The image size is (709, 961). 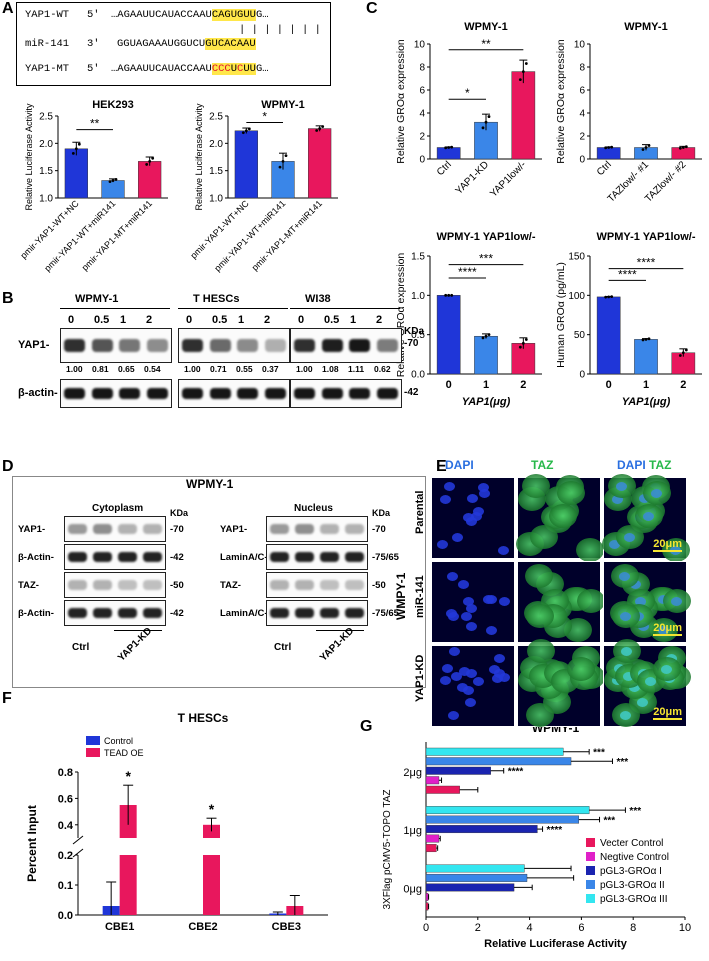 I want to click on y-tick-label: 10, so click(x=420, y=45).